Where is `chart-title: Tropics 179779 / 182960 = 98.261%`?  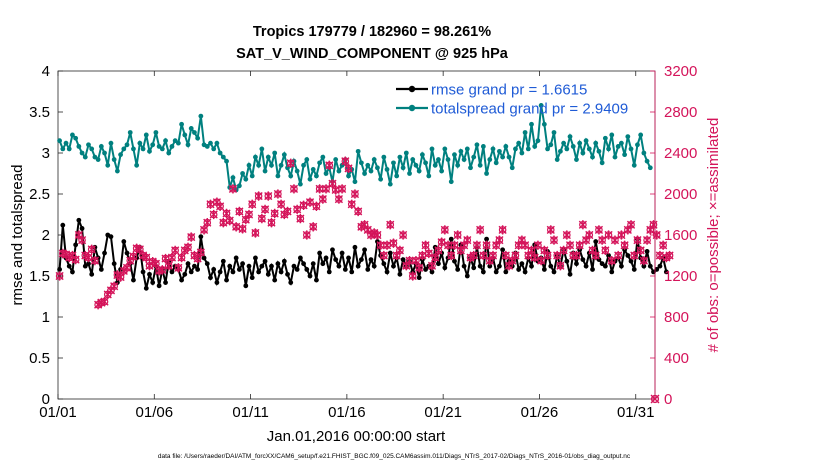 chart-title: Tropics 179779 / 182960 = 98.261% is located at coordinates (372, 32).